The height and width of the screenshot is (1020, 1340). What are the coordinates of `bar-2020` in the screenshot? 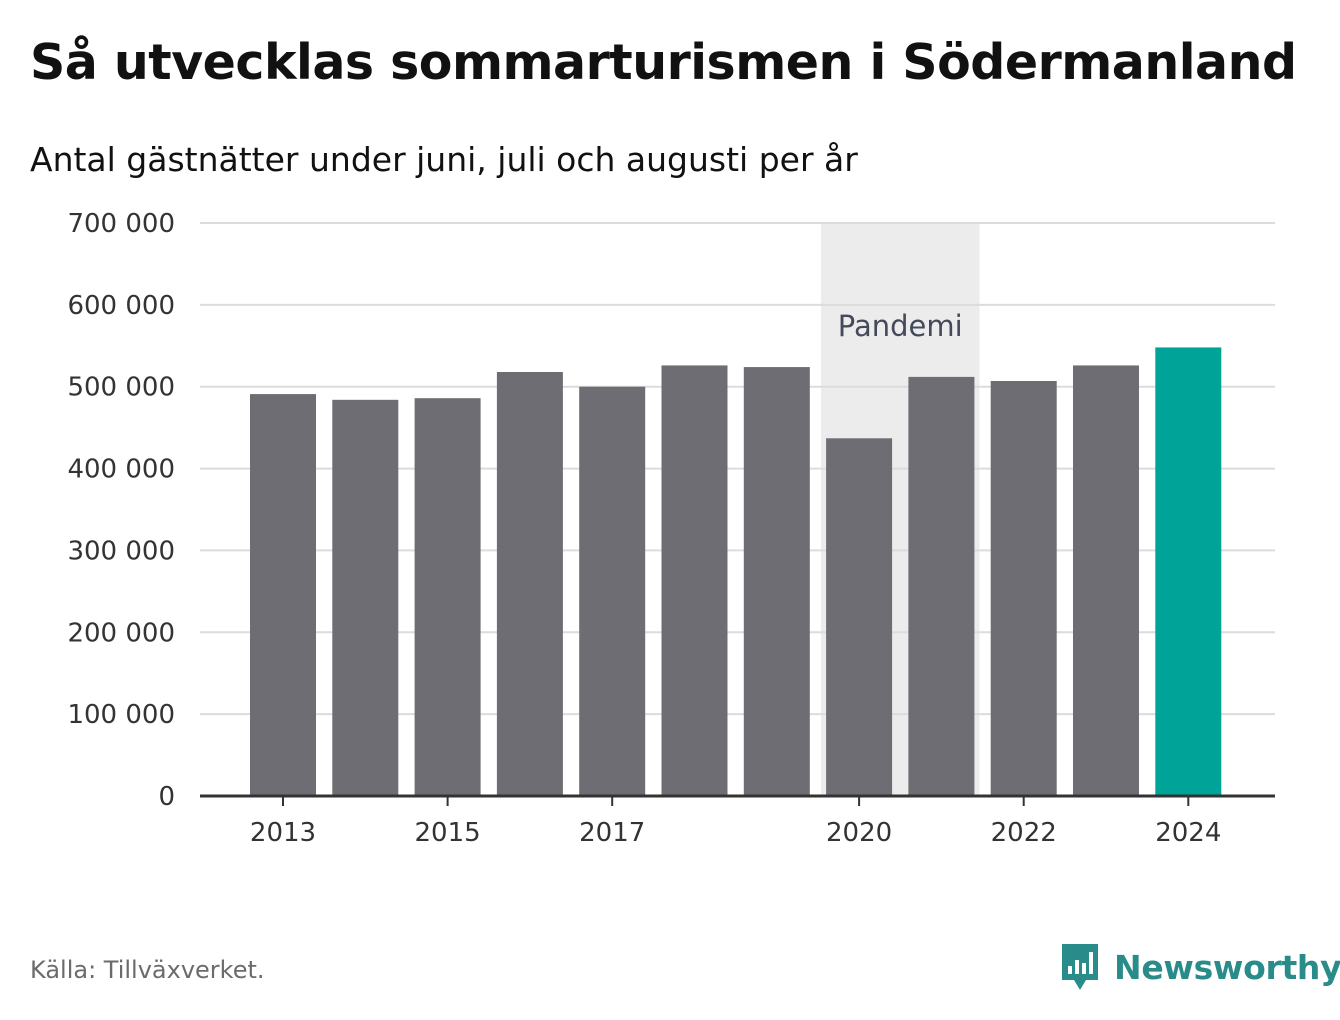 It's located at (859, 617).